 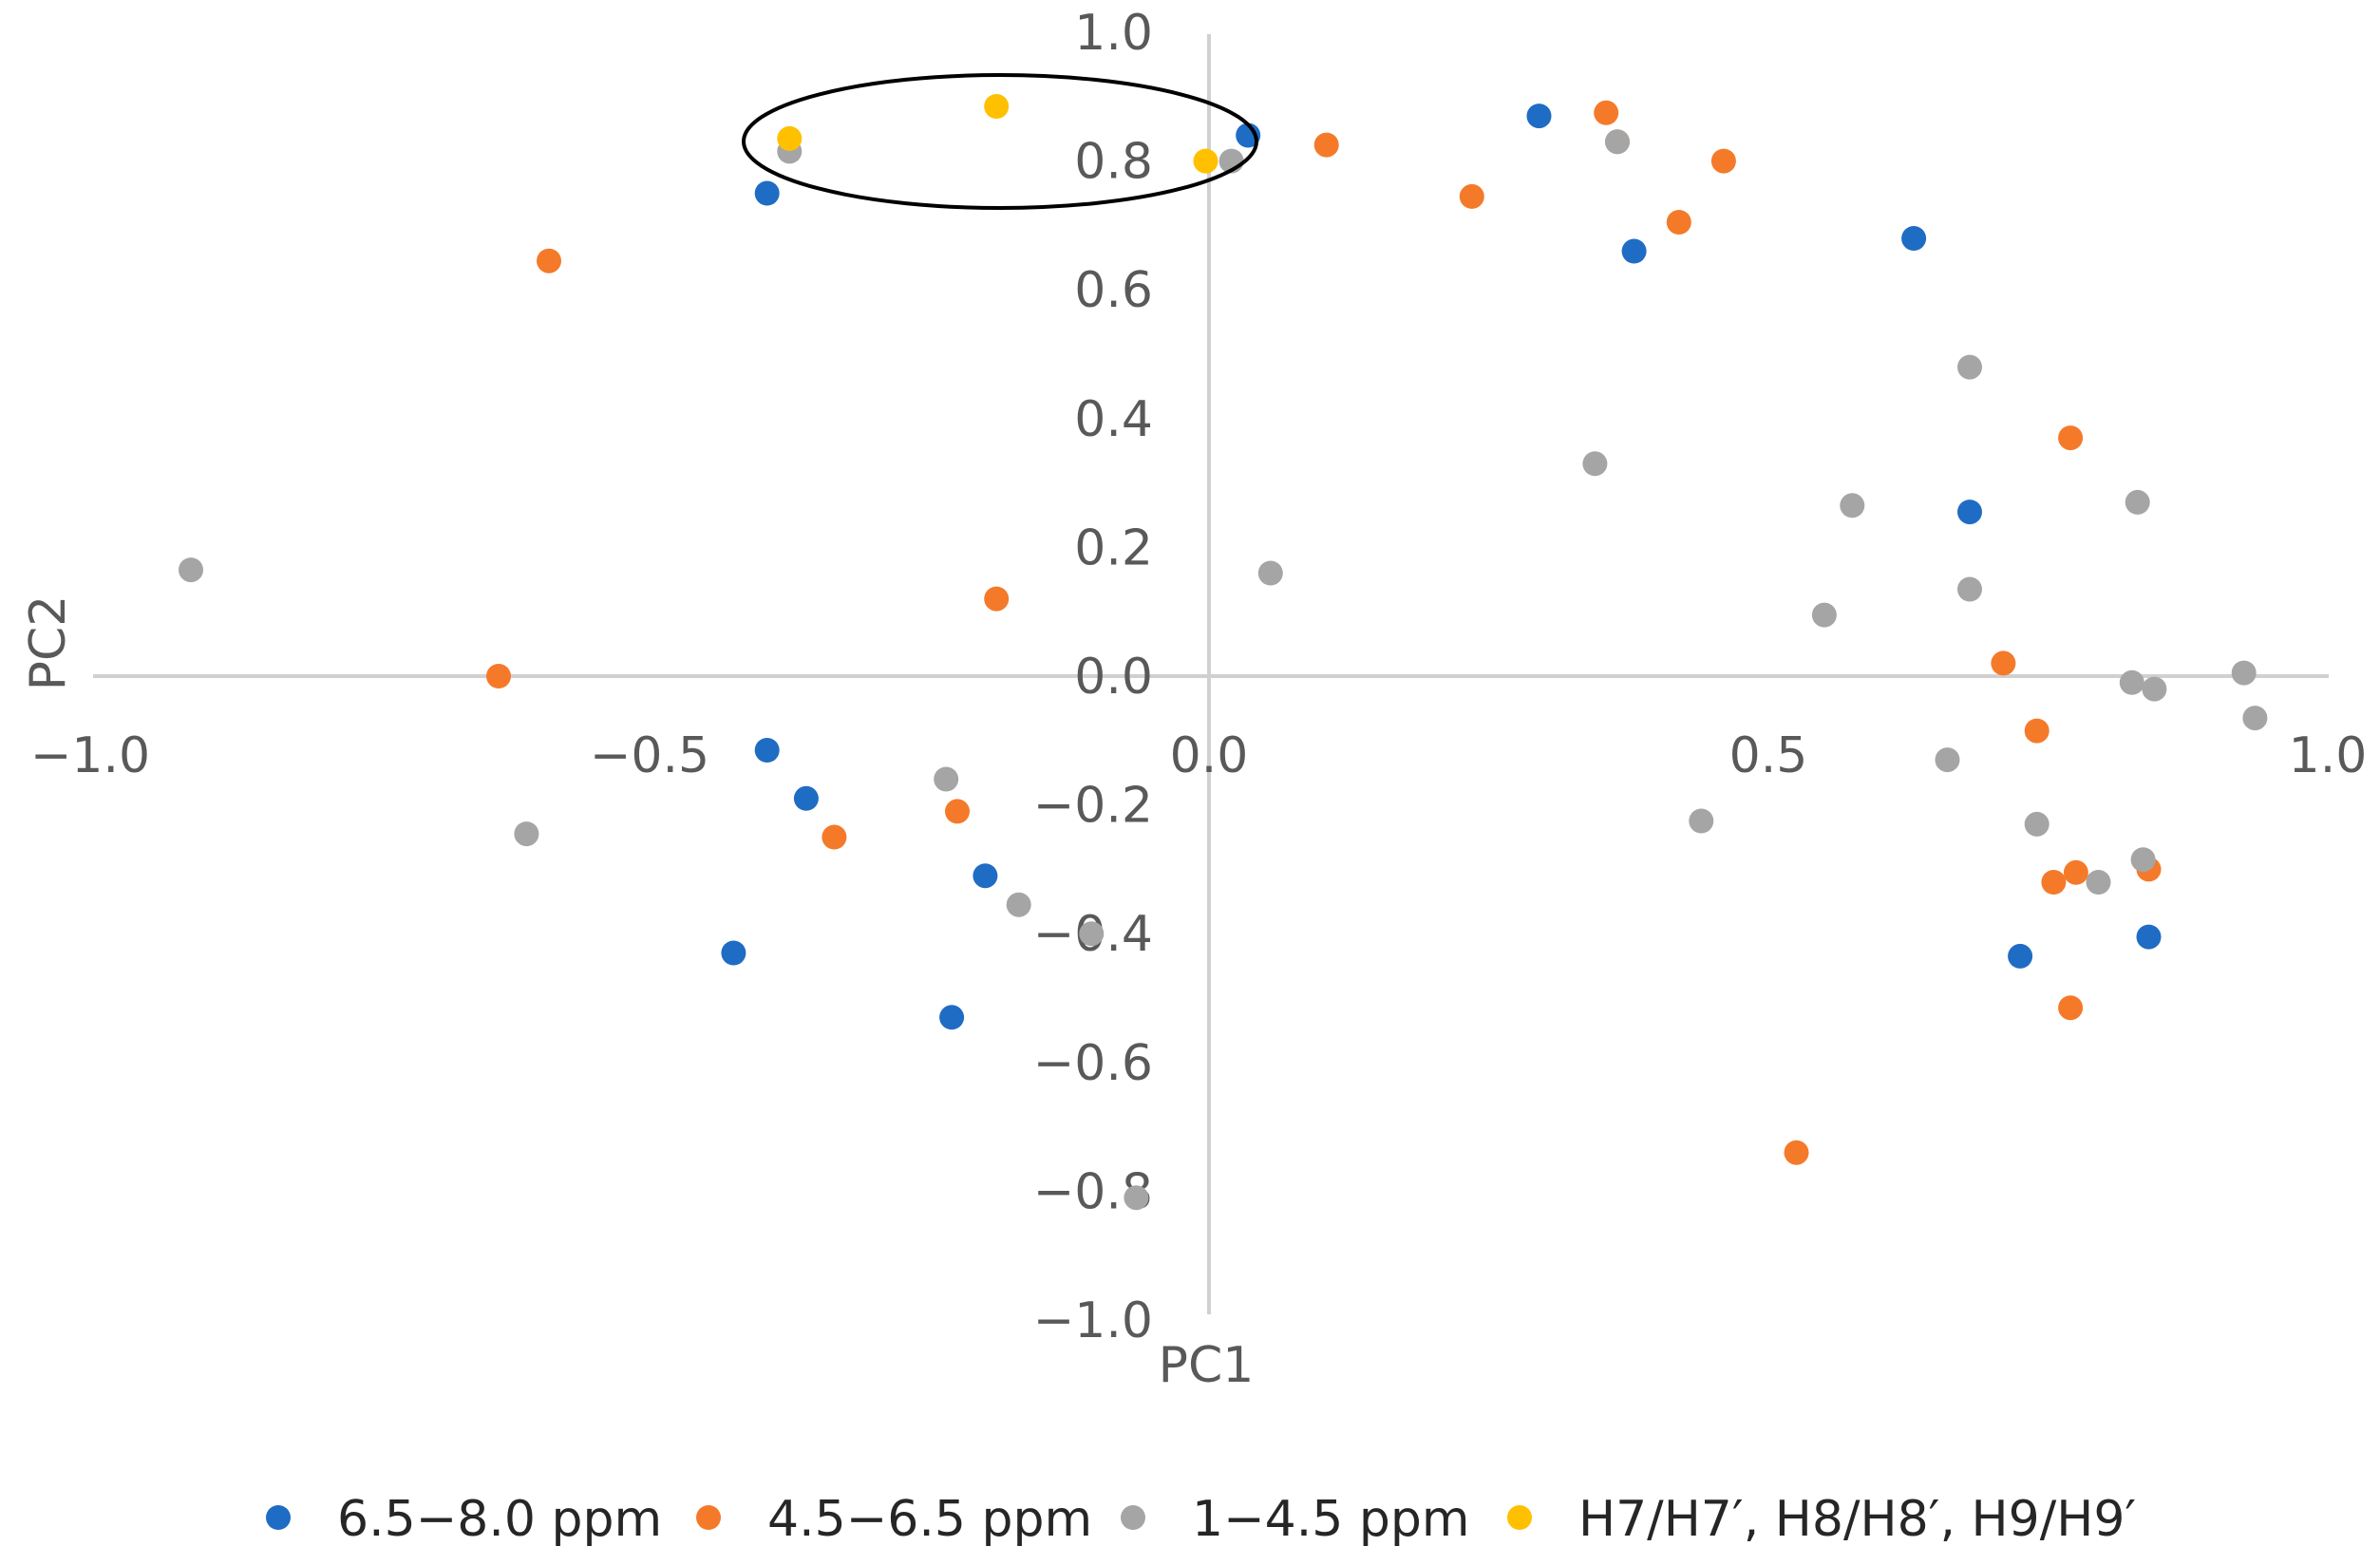 I want to click on y-tick-label: 0.0, so click(x=1113, y=677).